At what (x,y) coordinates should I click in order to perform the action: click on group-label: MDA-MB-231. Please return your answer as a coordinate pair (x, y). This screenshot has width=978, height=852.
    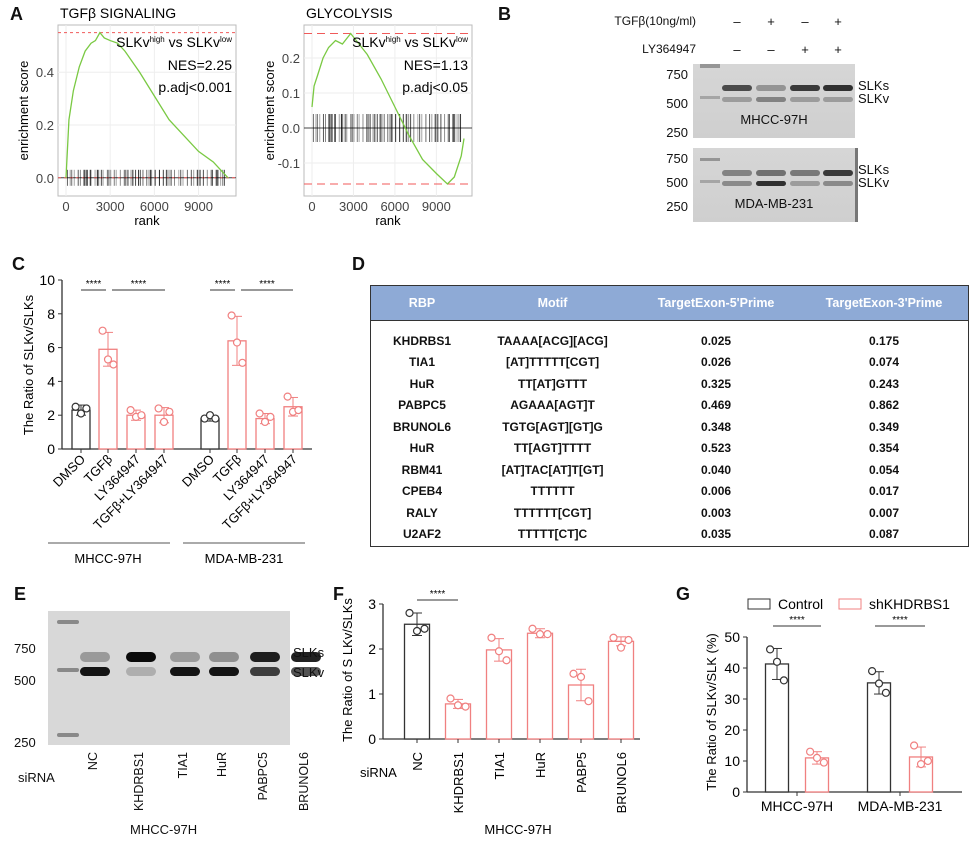
    Looking at the image, I should click on (244, 558).